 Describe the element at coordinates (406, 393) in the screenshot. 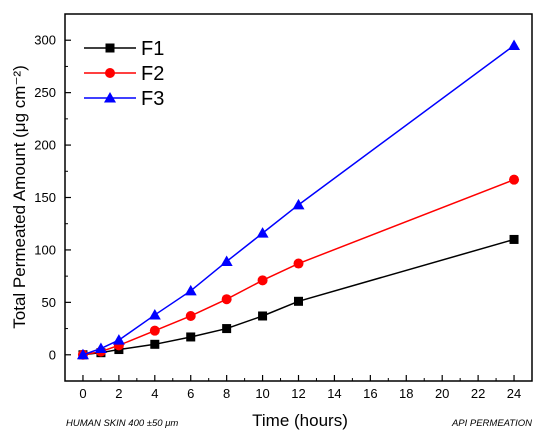

I see `x-tick-label: 18` at that location.